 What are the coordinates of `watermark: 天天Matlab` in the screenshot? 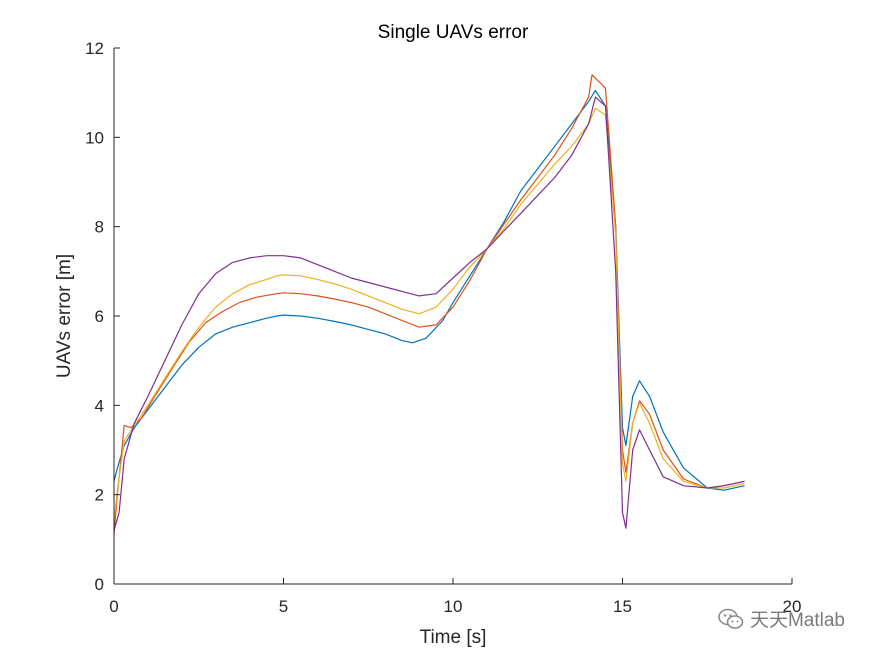 It's located at (781, 618).